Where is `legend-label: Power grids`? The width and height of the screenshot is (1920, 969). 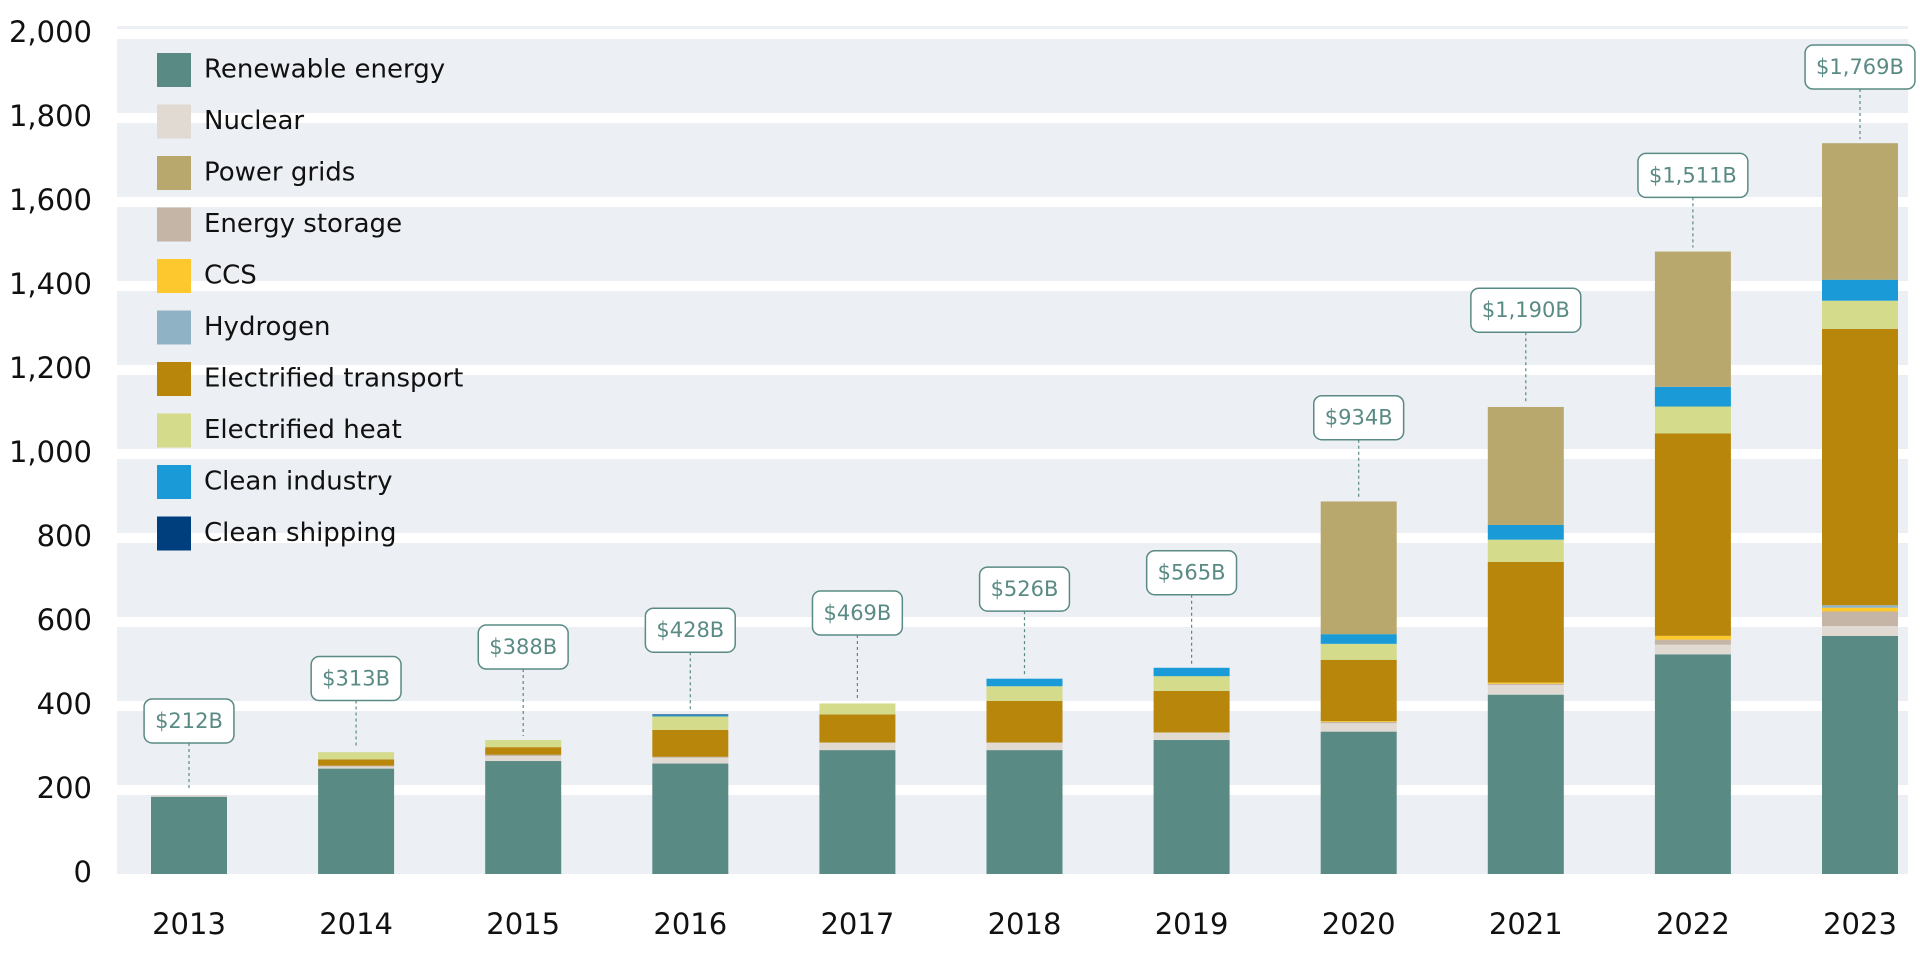
legend-label: Power grids is located at coordinates (279, 173).